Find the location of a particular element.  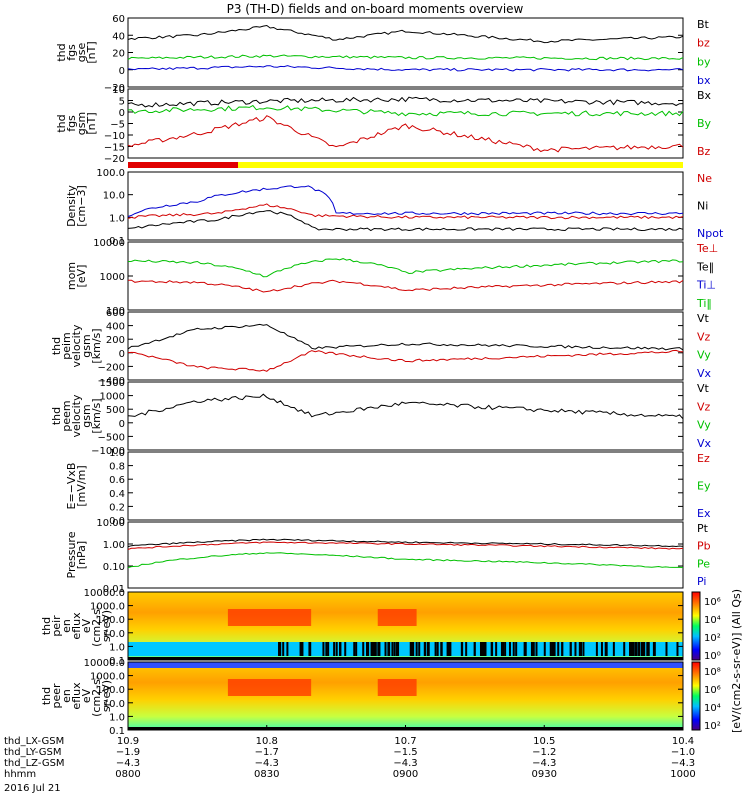

y-axis-label: peir is located at coordinates (56, 626).